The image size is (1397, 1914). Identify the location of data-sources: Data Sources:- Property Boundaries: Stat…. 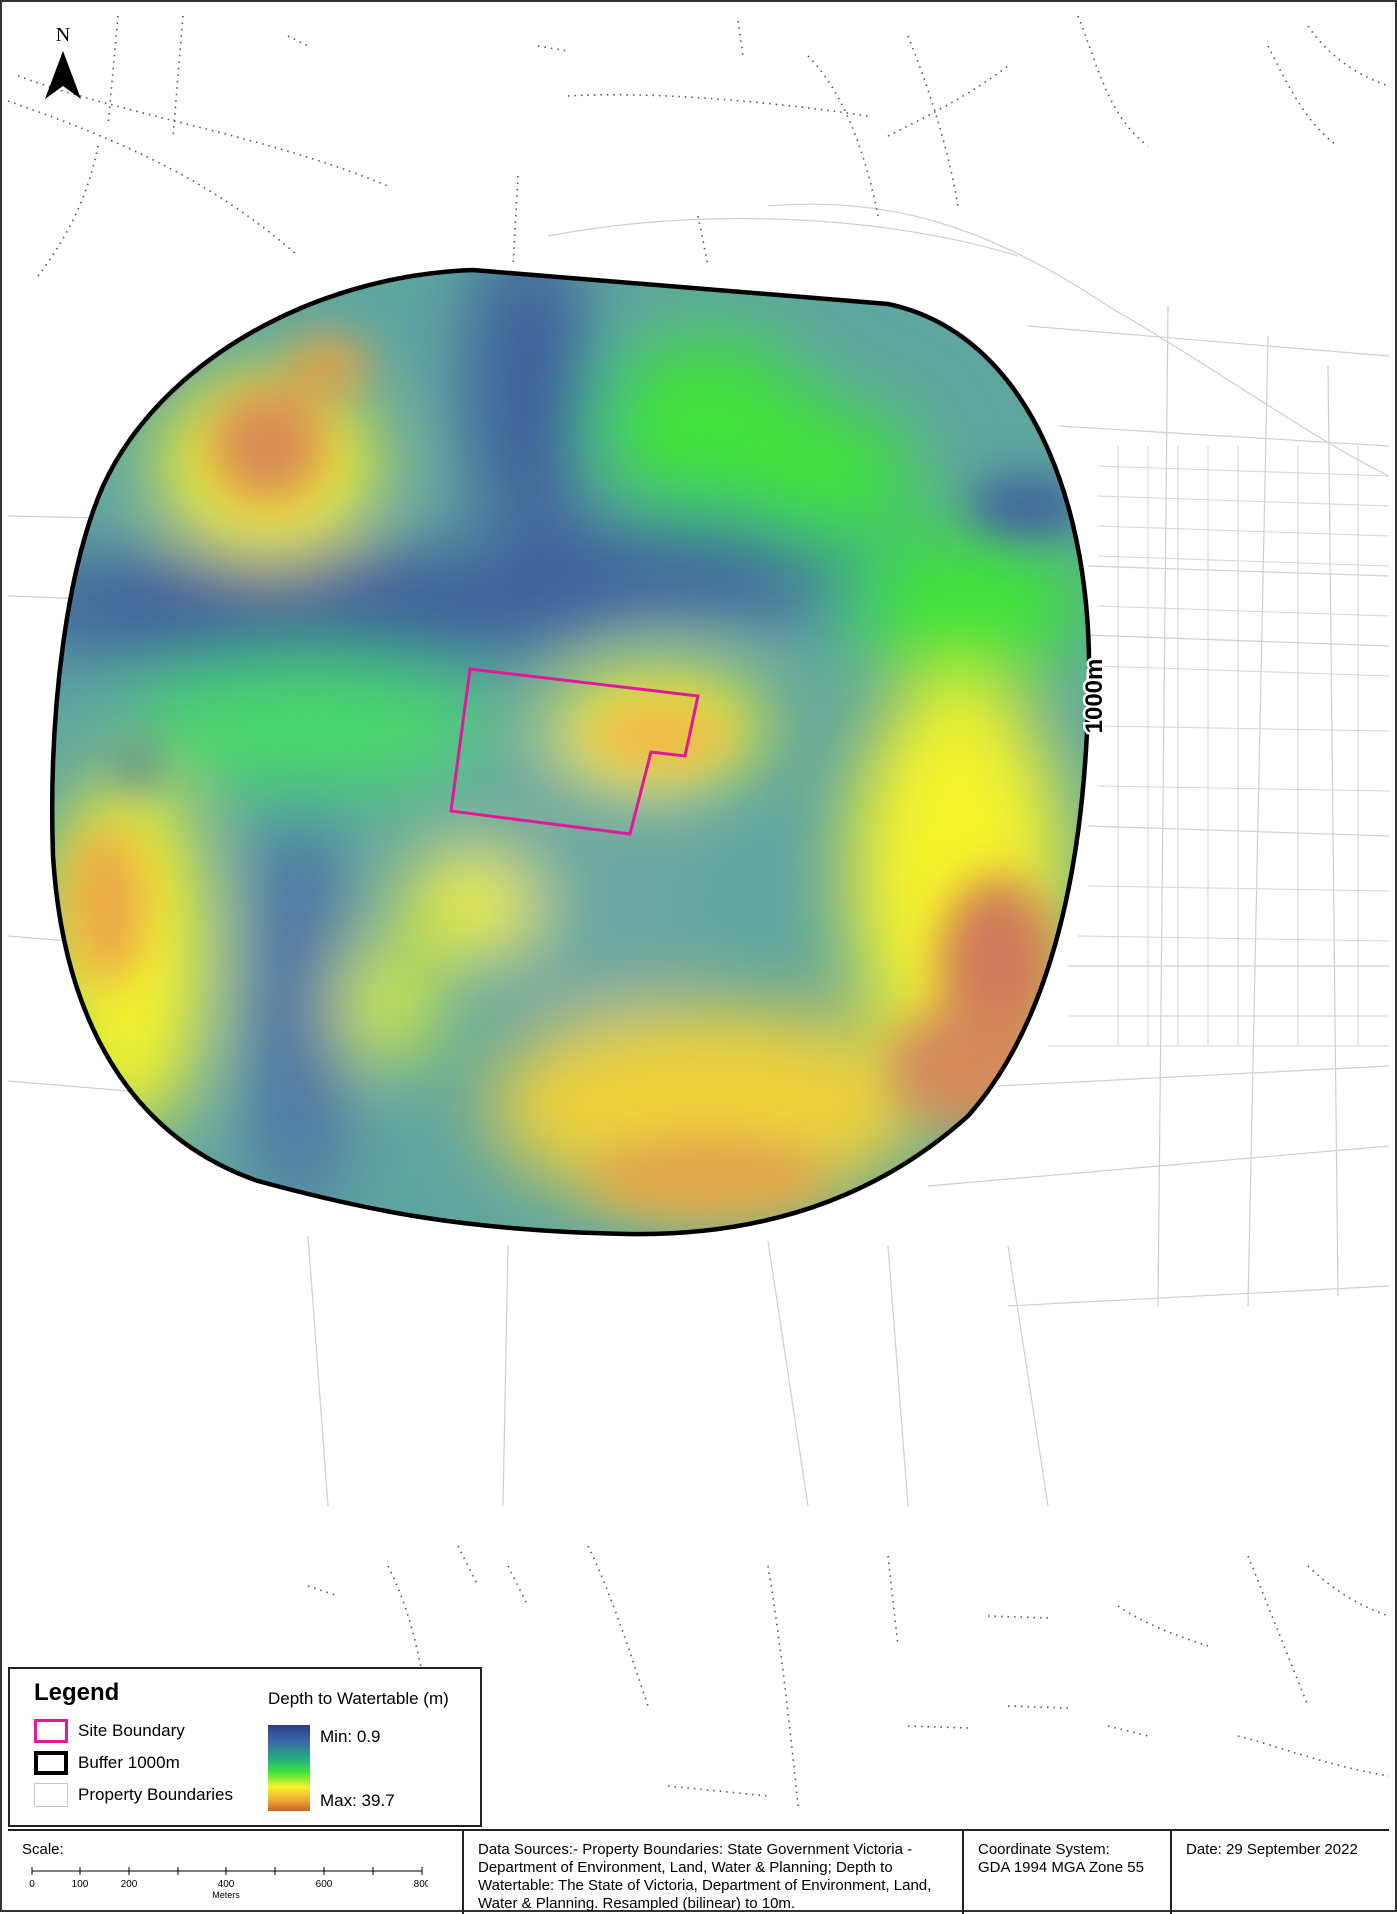
(714, 1872).